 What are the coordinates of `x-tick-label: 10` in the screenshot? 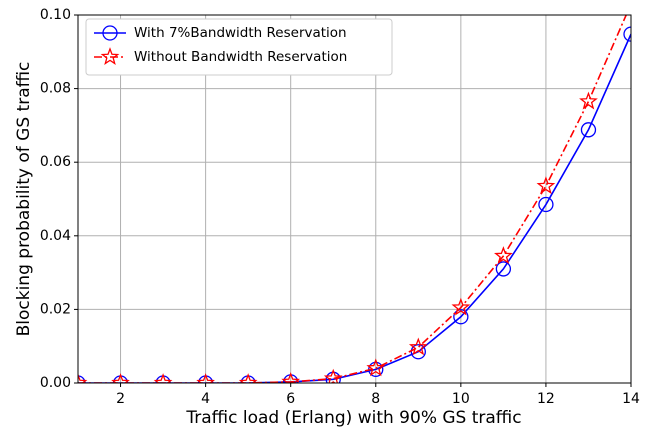 It's located at (461, 399).